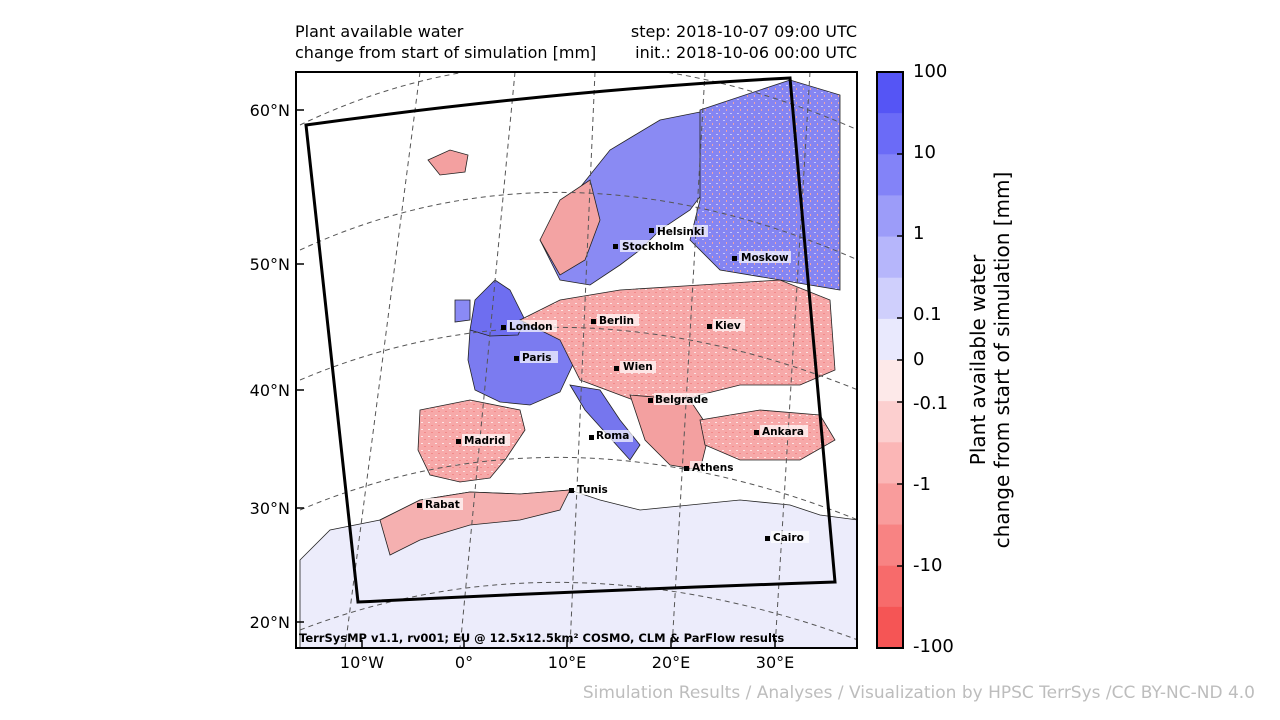 The width and height of the screenshot is (1280, 720). What do you see at coordinates (765, 258) in the screenshot?
I see `city-label-moskow: Moskow` at bounding box center [765, 258].